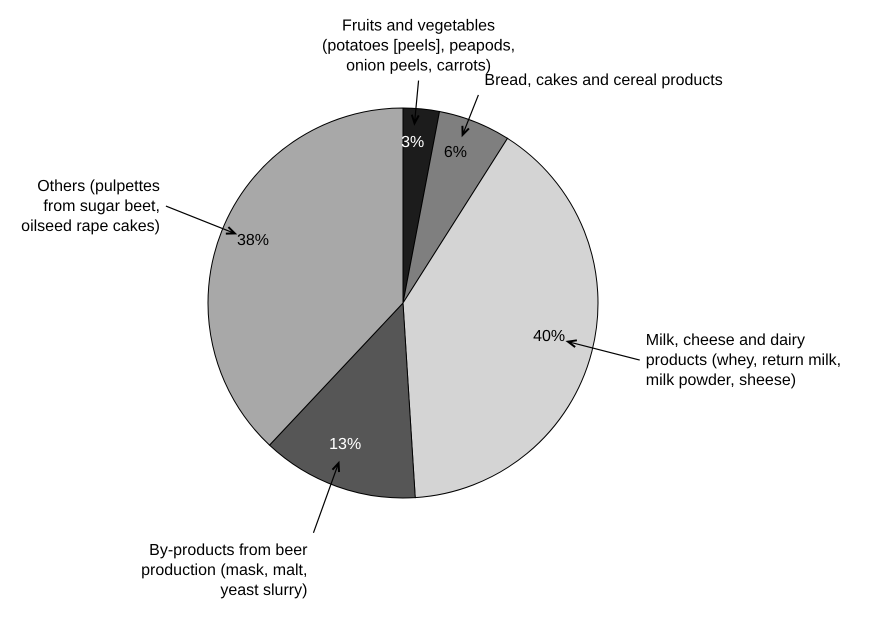 Image resolution: width=877 pixels, height=622 pixels. I want to click on data-label: 6%, so click(455, 153).